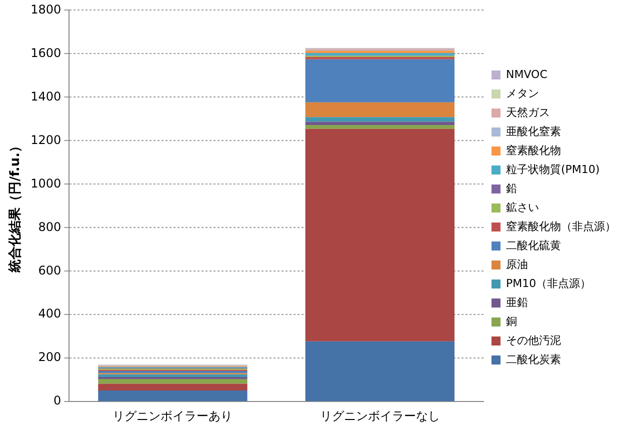  Describe the element at coordinates (533, 340) in the screenshot. I see `legend-label: その他汚泥` at that location.